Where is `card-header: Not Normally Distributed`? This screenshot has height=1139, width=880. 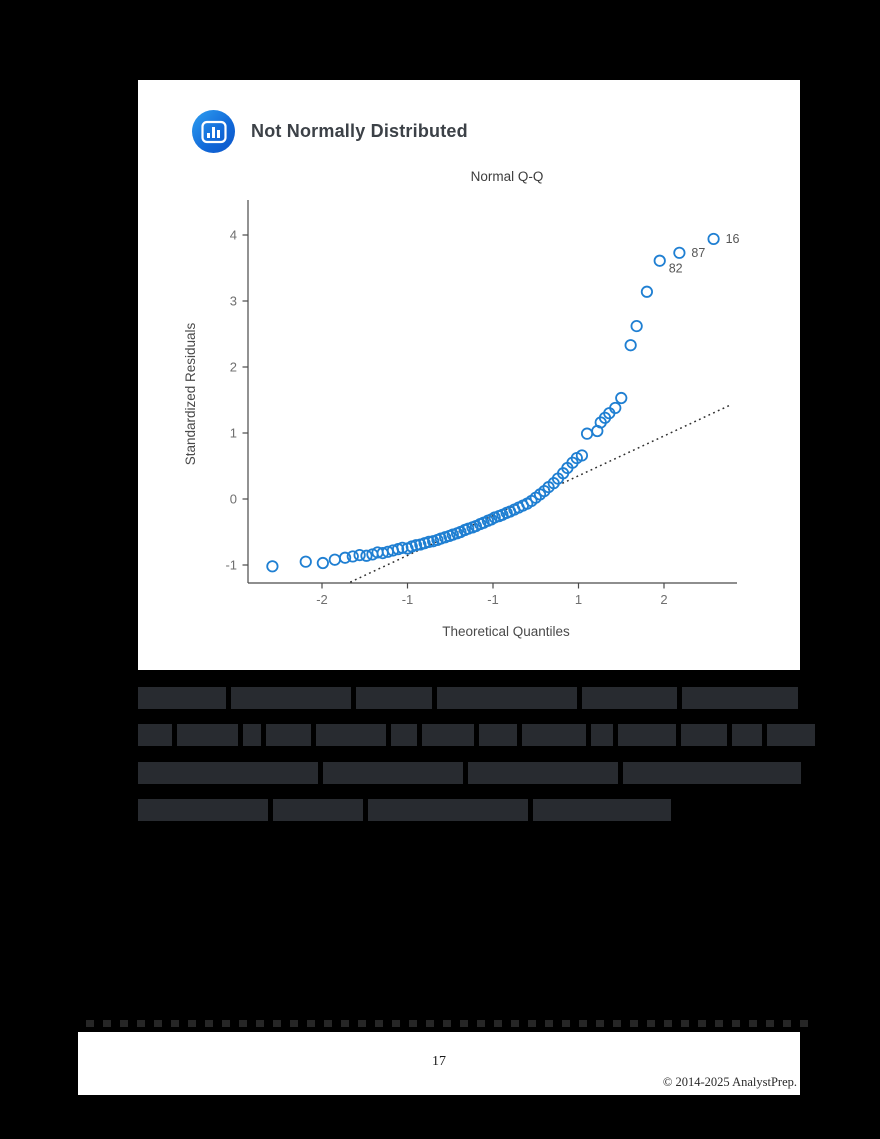
card-header: Not Normally Distributed is located at coordinates (330, 131).